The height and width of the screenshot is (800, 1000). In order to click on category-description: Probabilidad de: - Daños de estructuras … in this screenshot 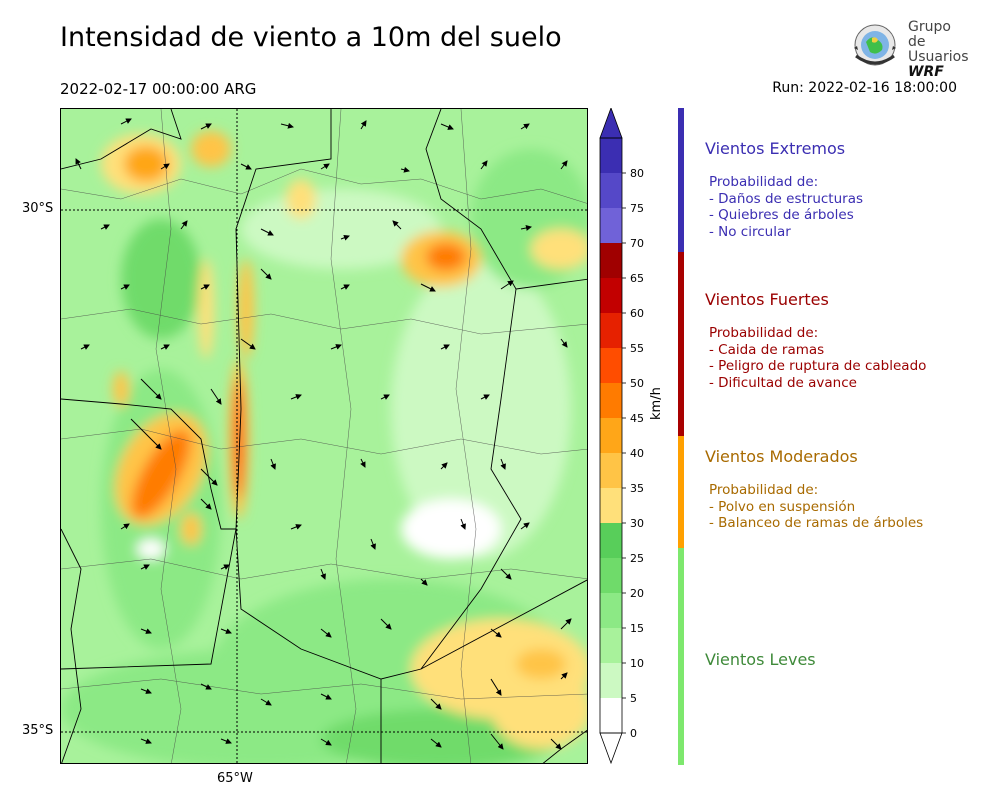, I will do `click(786, 207)`.